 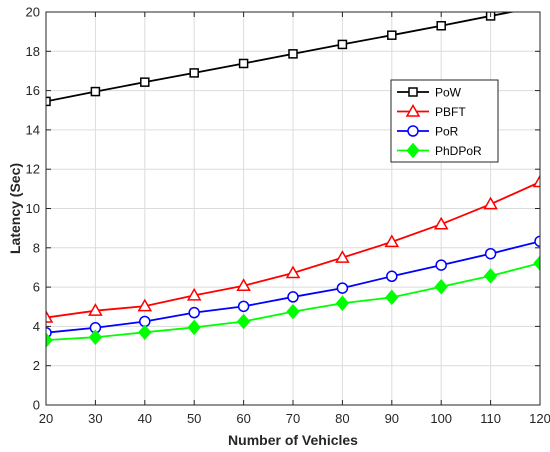 I want to click on legend-marker-pow, so click(x=413, y=92).